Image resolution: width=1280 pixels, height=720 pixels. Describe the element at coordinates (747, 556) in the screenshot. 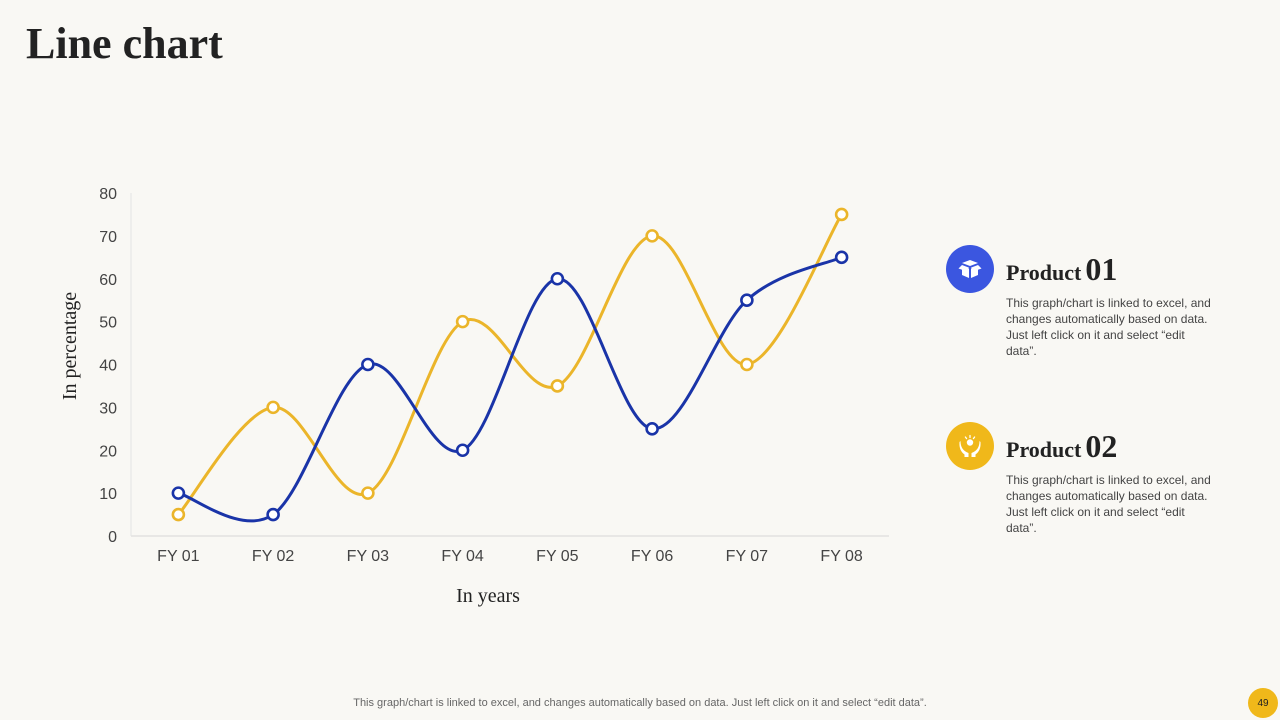

I see `x-tick-label: FY 07` at that location.